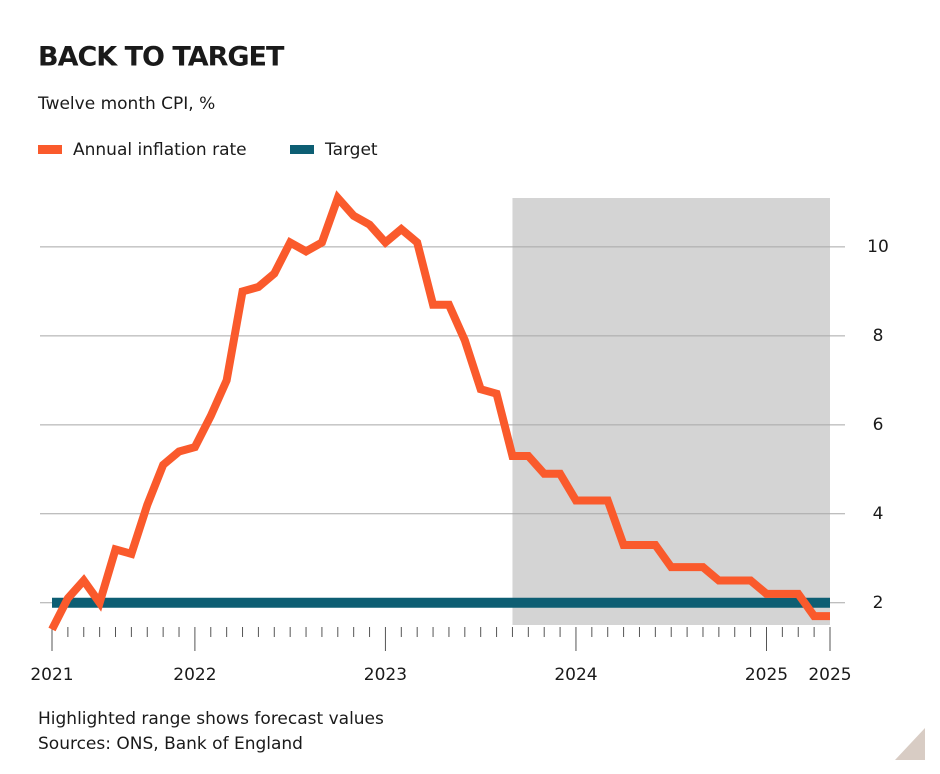  I want to click on y-tick-label: 6, so click(878, 425).